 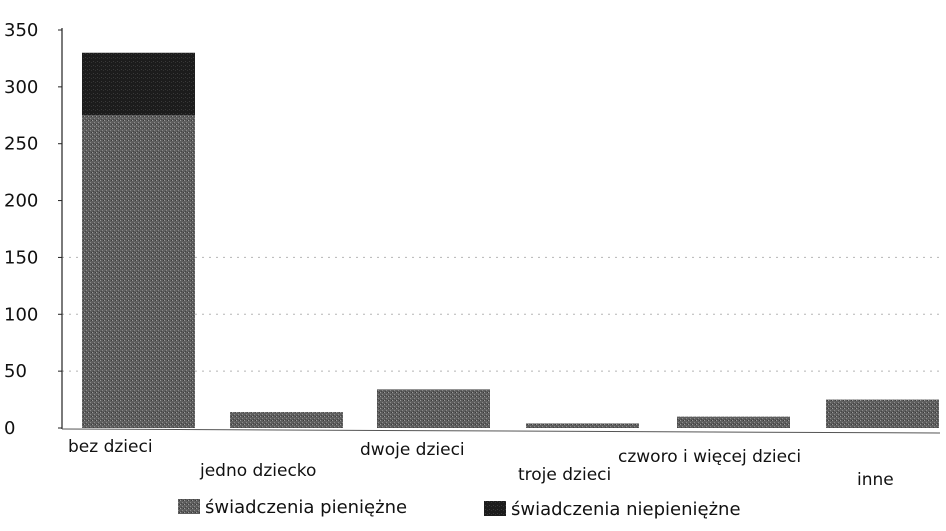 What do you see at coordinates (495, 508) in the screenshot?
I see `legend-swatch-niepieniezne` at bounding box center [495, 508].